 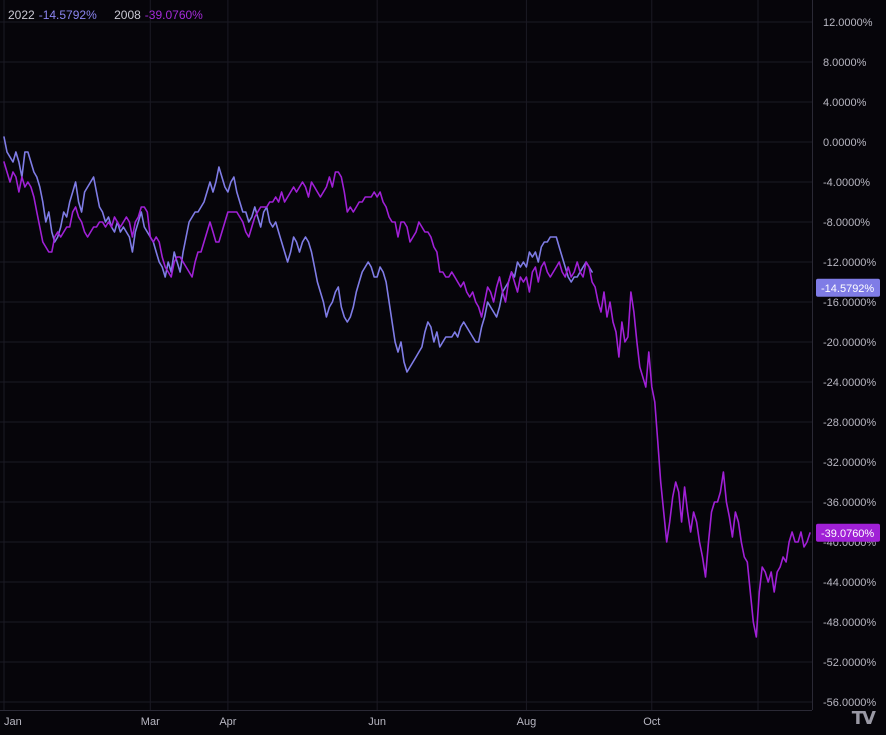 What do you see at coordinates (849, 383) in the screenshot?
I see `y-tick-label: -24.0000%` at bounding box center [849, 383].